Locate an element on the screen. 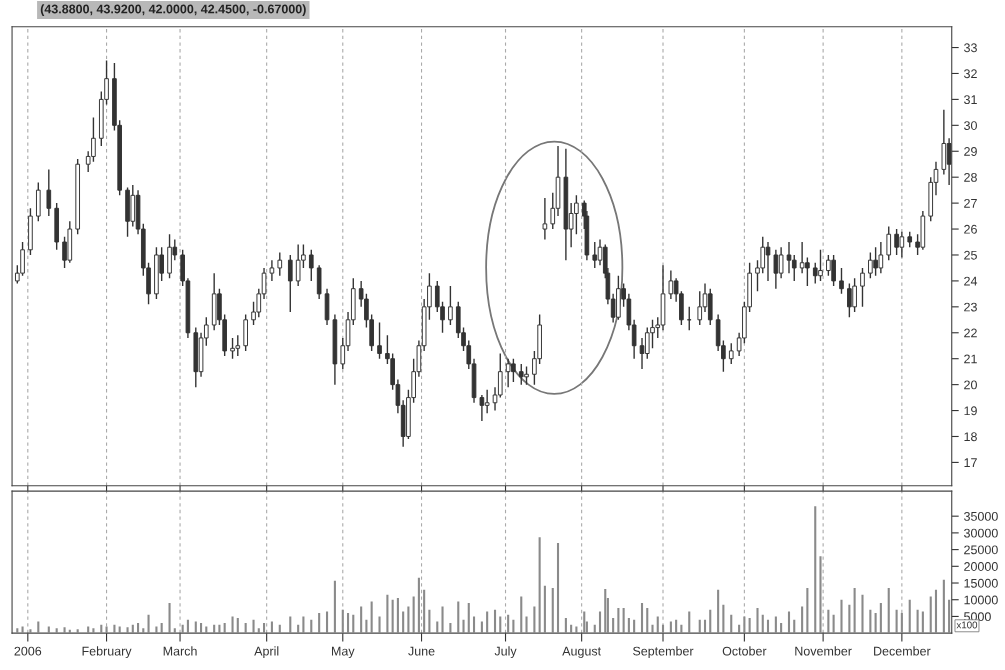 This screenshot has width=1005, height=670. y-tick-label: 25000 is located at coordinates (981, 550).